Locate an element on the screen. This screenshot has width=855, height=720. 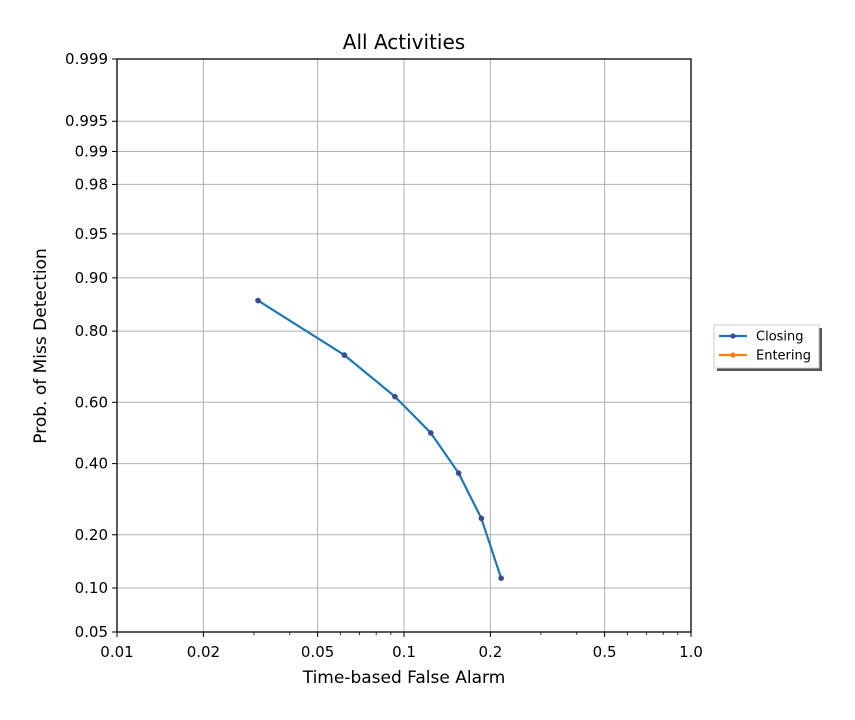
legend-box is located at coordinates (766, 346).